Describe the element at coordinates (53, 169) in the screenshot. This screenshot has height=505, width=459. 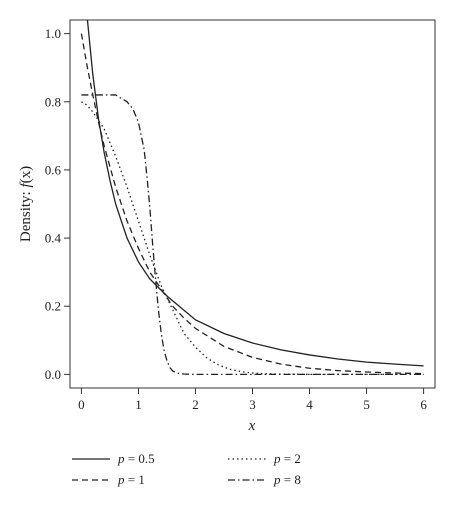
I see `y-tick-label: 0.6` at that location.